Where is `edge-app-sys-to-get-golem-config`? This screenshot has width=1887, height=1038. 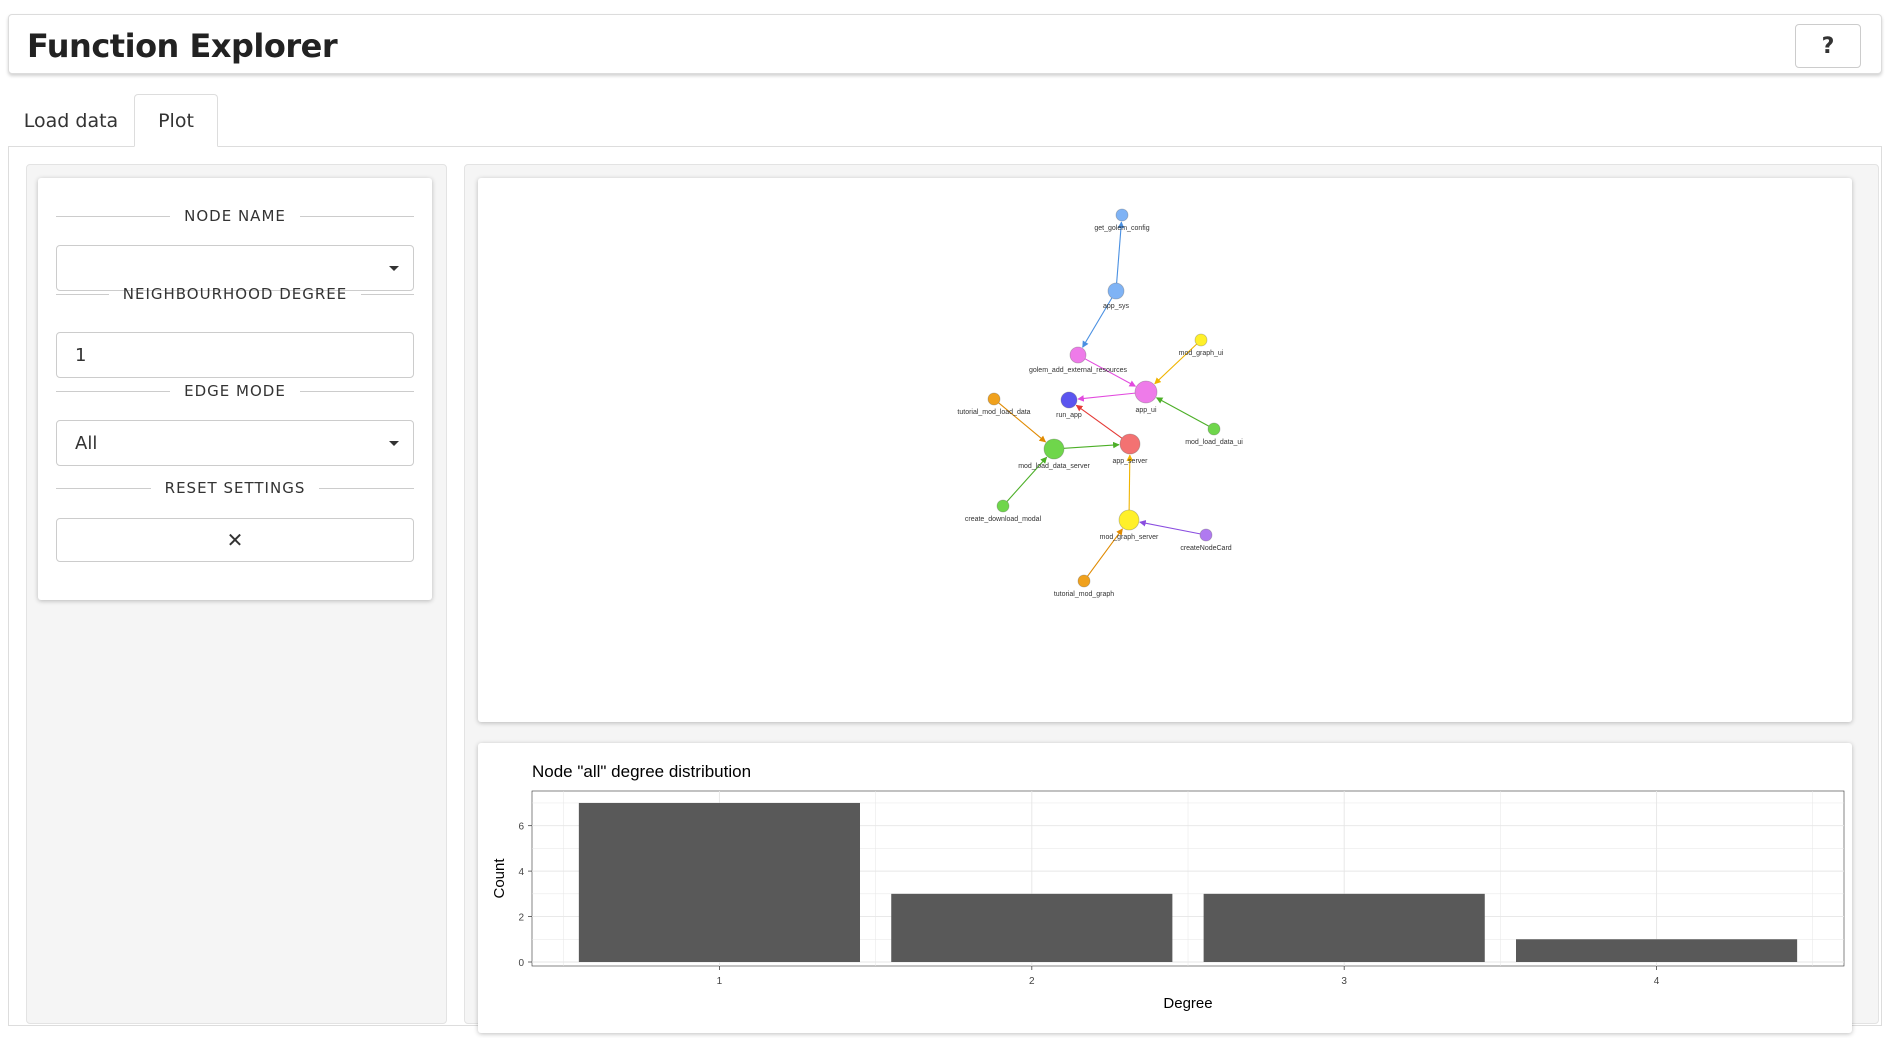
edge-app-sys-to-get-golem-config is located at coordinates (1120, 252).